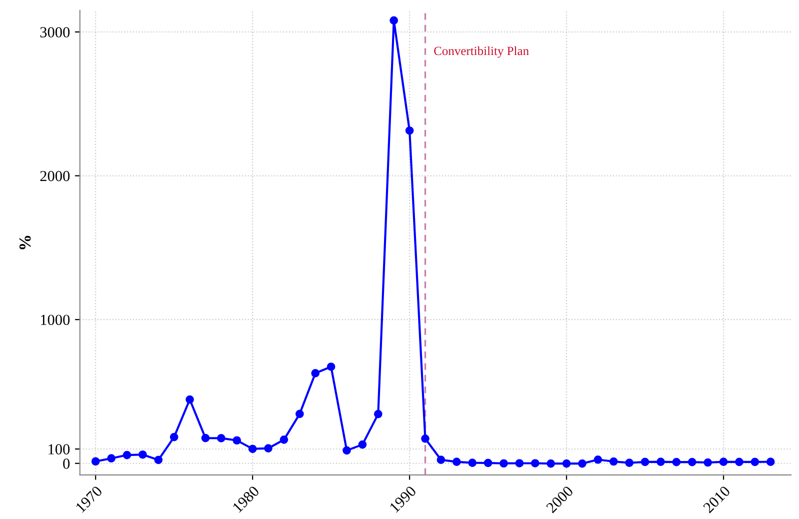 The width and height of the screenshot is (799, 519). What do you see at coordinates (55, 176) in the screenshot?
I see `y-tick-label: 2000` at bounding box center [55, 176].